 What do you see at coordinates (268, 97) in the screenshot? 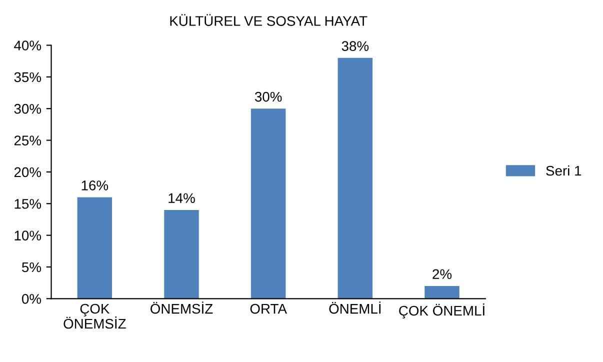
I see `text: 30%` at bounding box center [268, 97].